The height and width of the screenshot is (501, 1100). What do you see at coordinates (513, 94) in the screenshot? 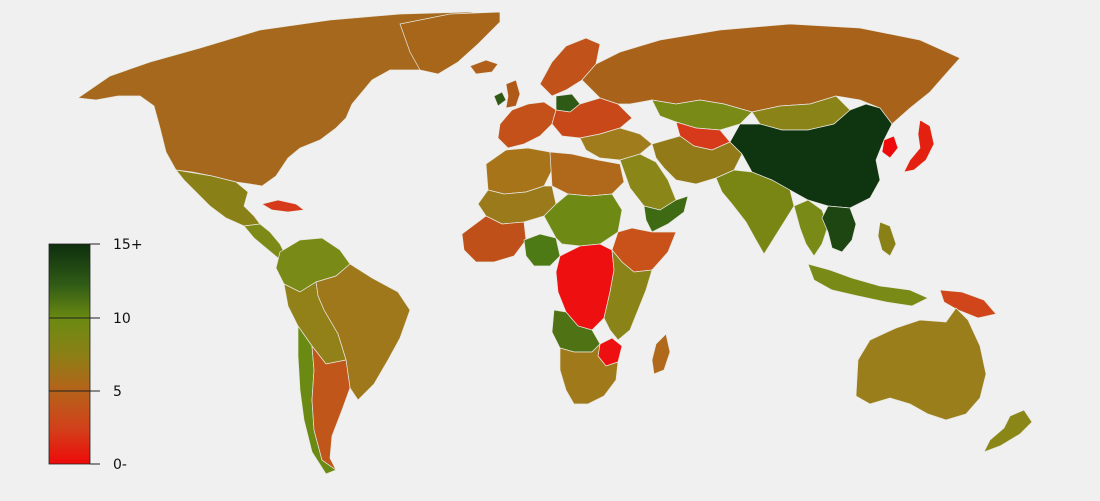
I see `region-uk` at bounding box center [513, 94].